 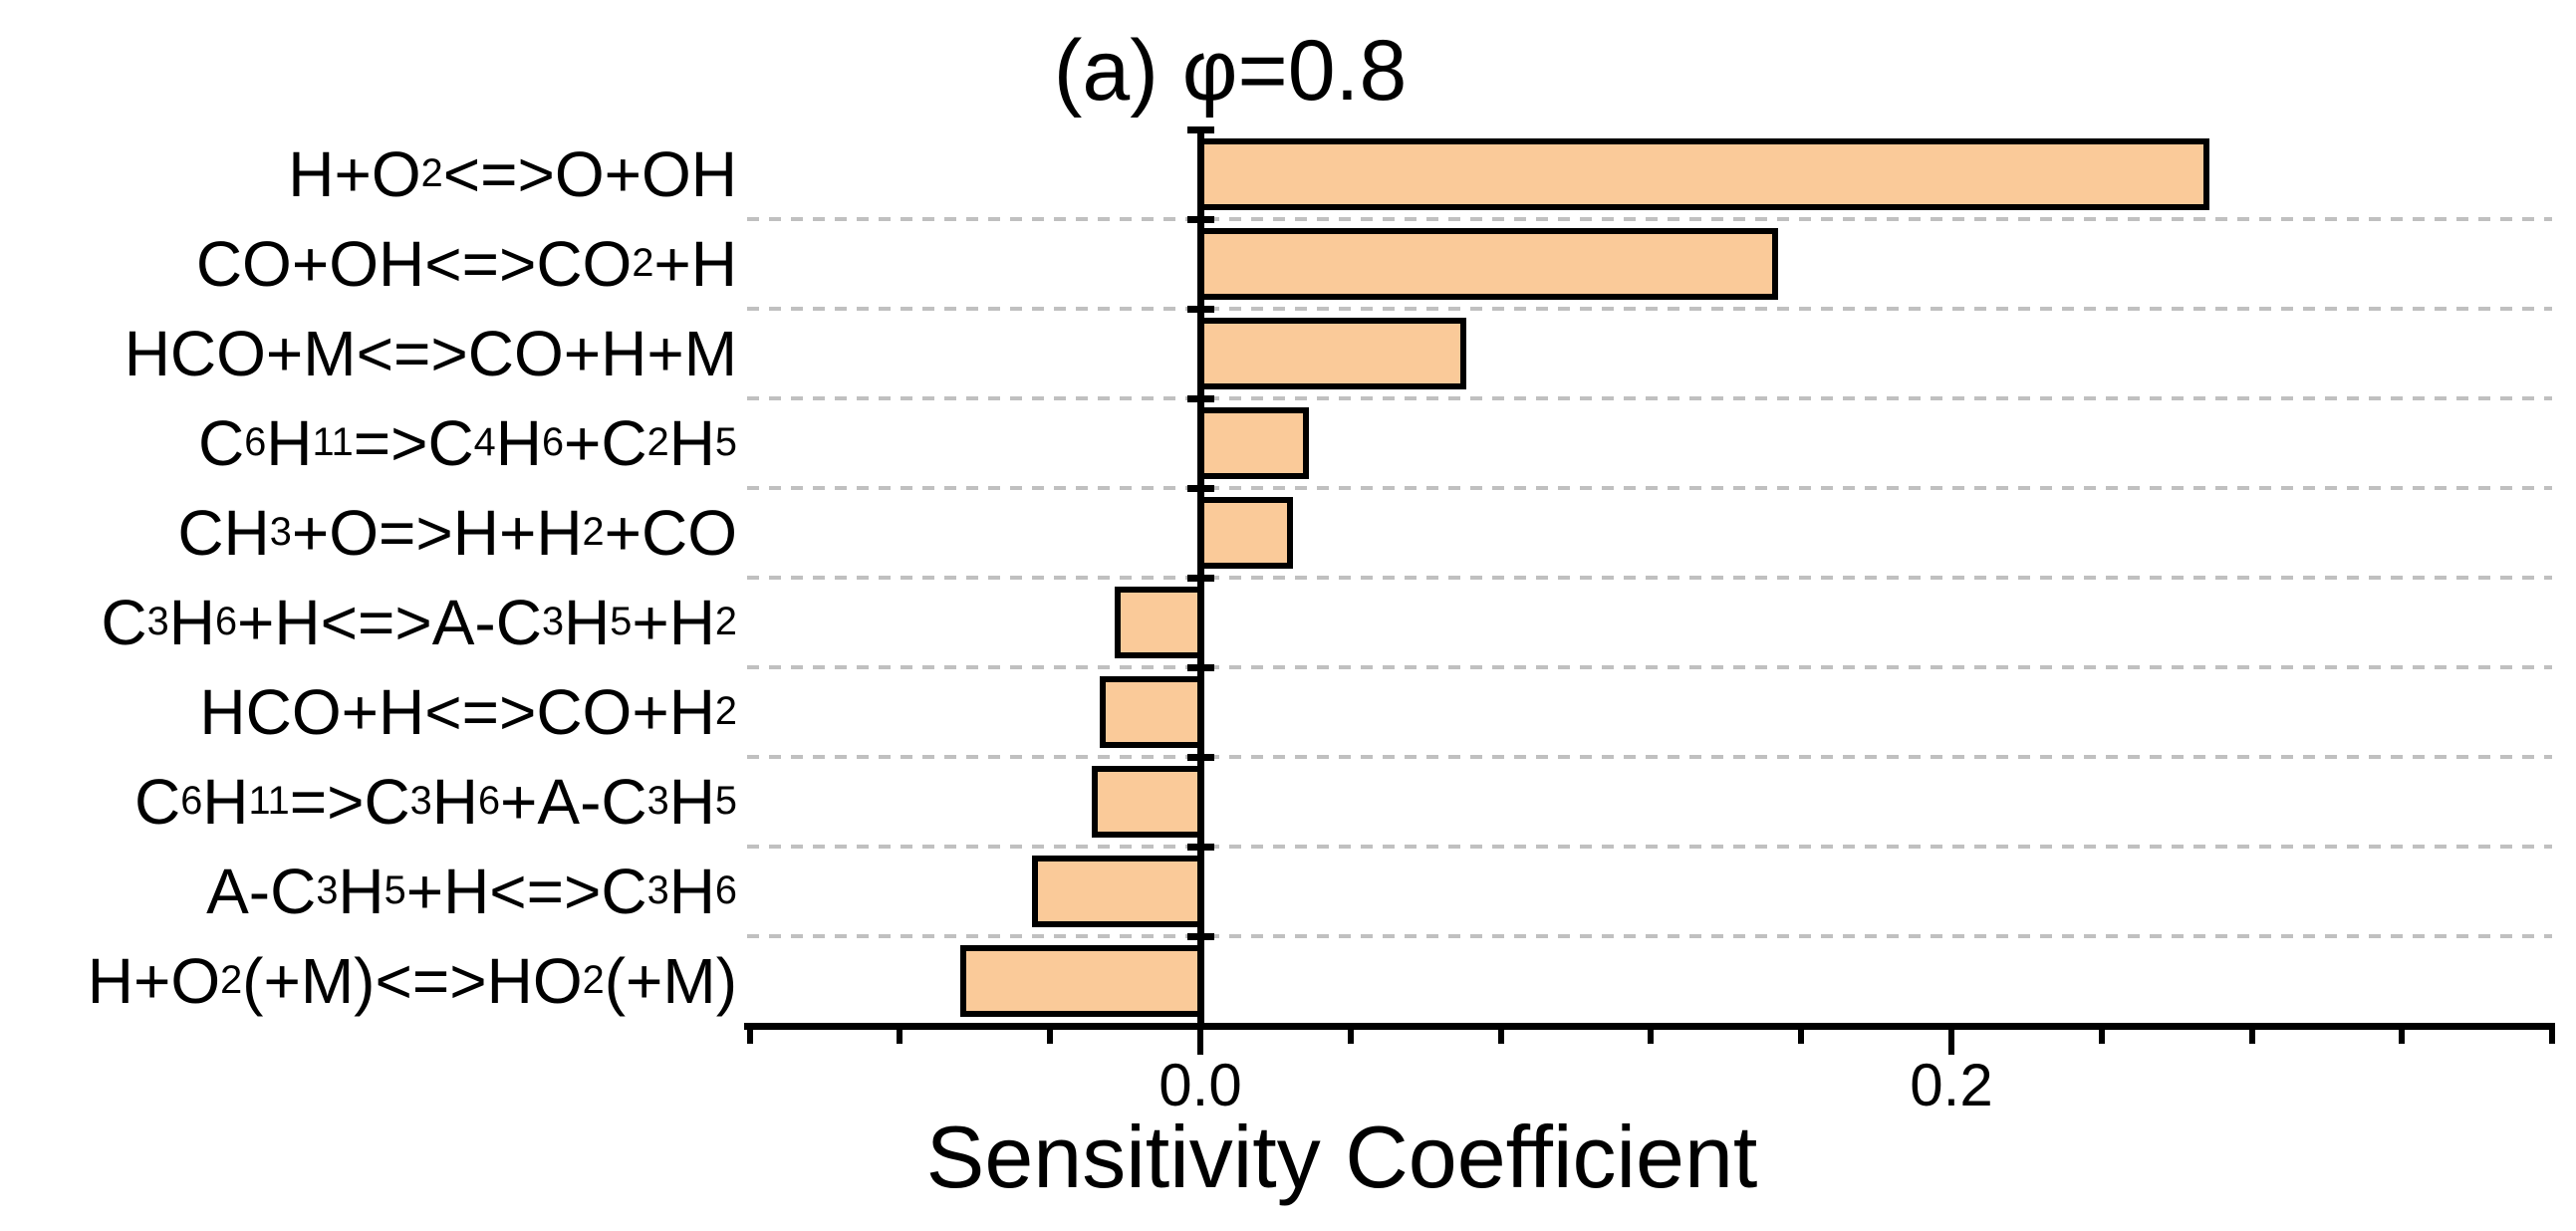 What do you see at coordinates (471, 891) in the screenshot?
I see `reaction-label-9: A-C 3 H 5 +H<=>C 3 H 6` at bounding box center [471, 891].